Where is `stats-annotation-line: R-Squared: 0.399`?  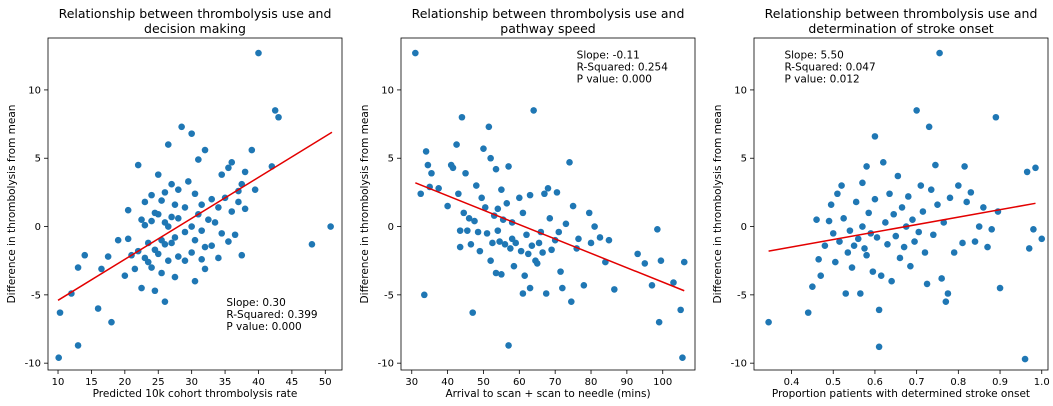 stats-annotation-line: R-Squared: 0.399 is located at coordinates (271, 315).